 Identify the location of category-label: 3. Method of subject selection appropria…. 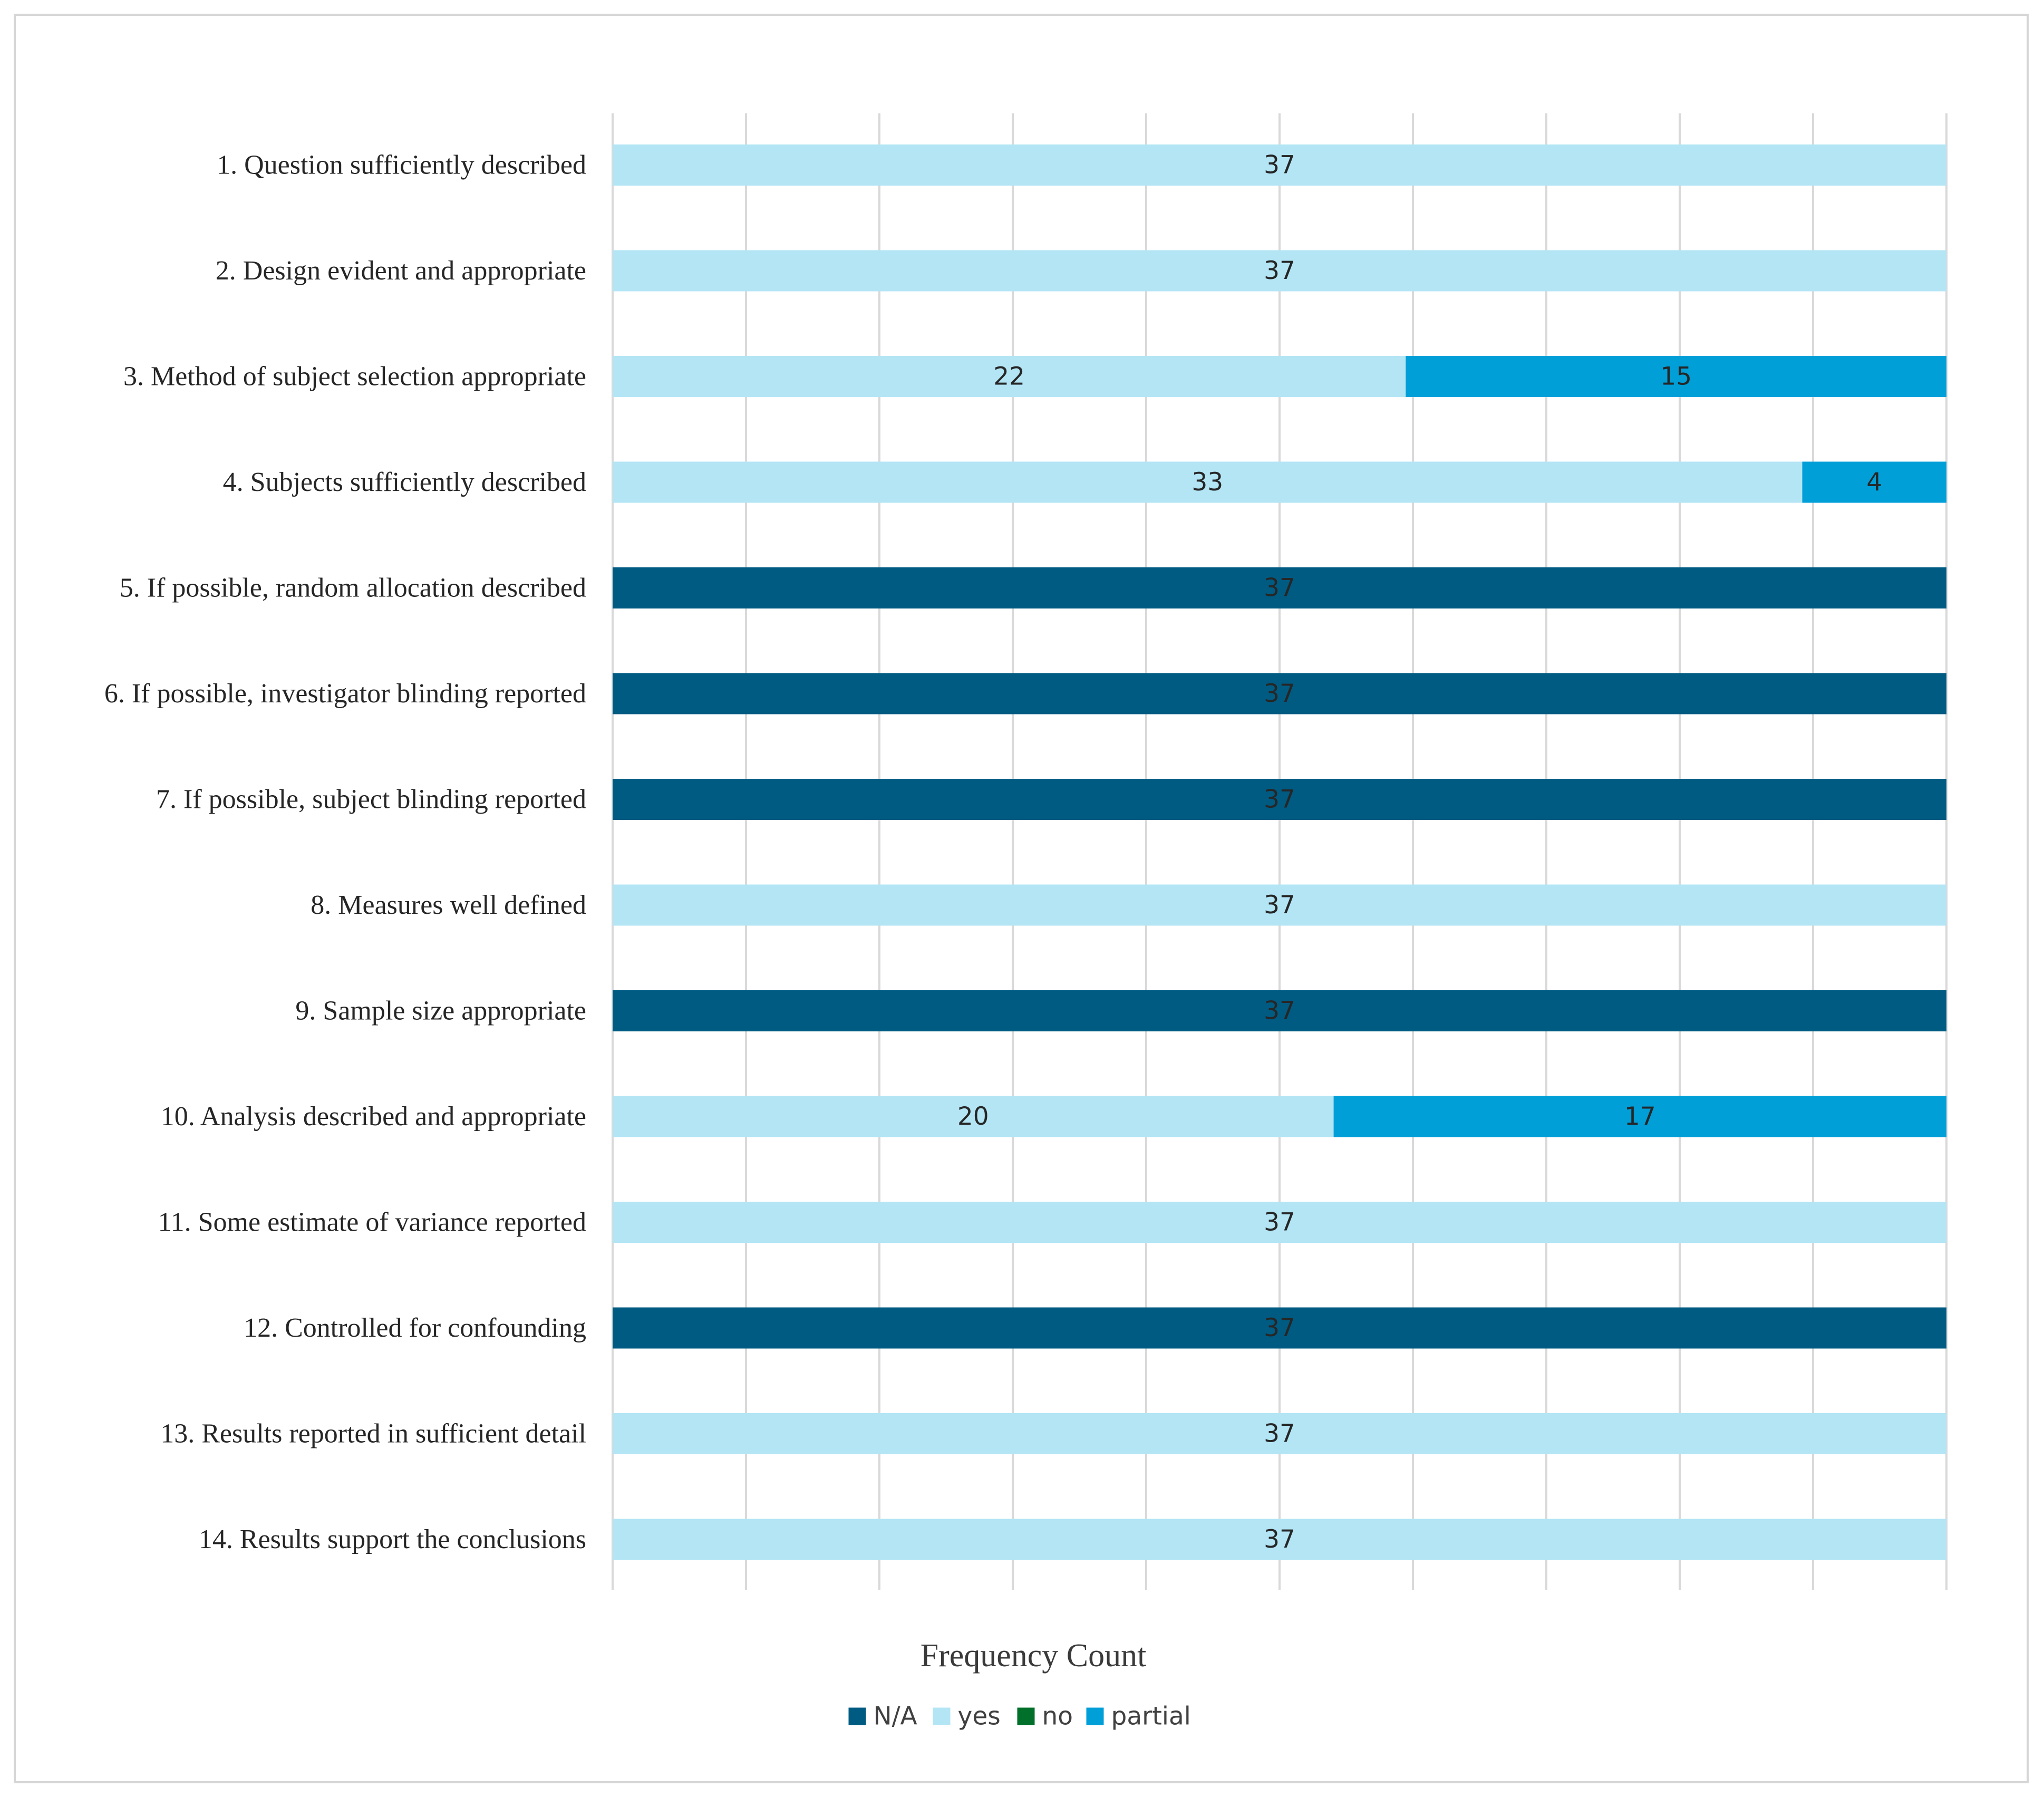
(354, 377).